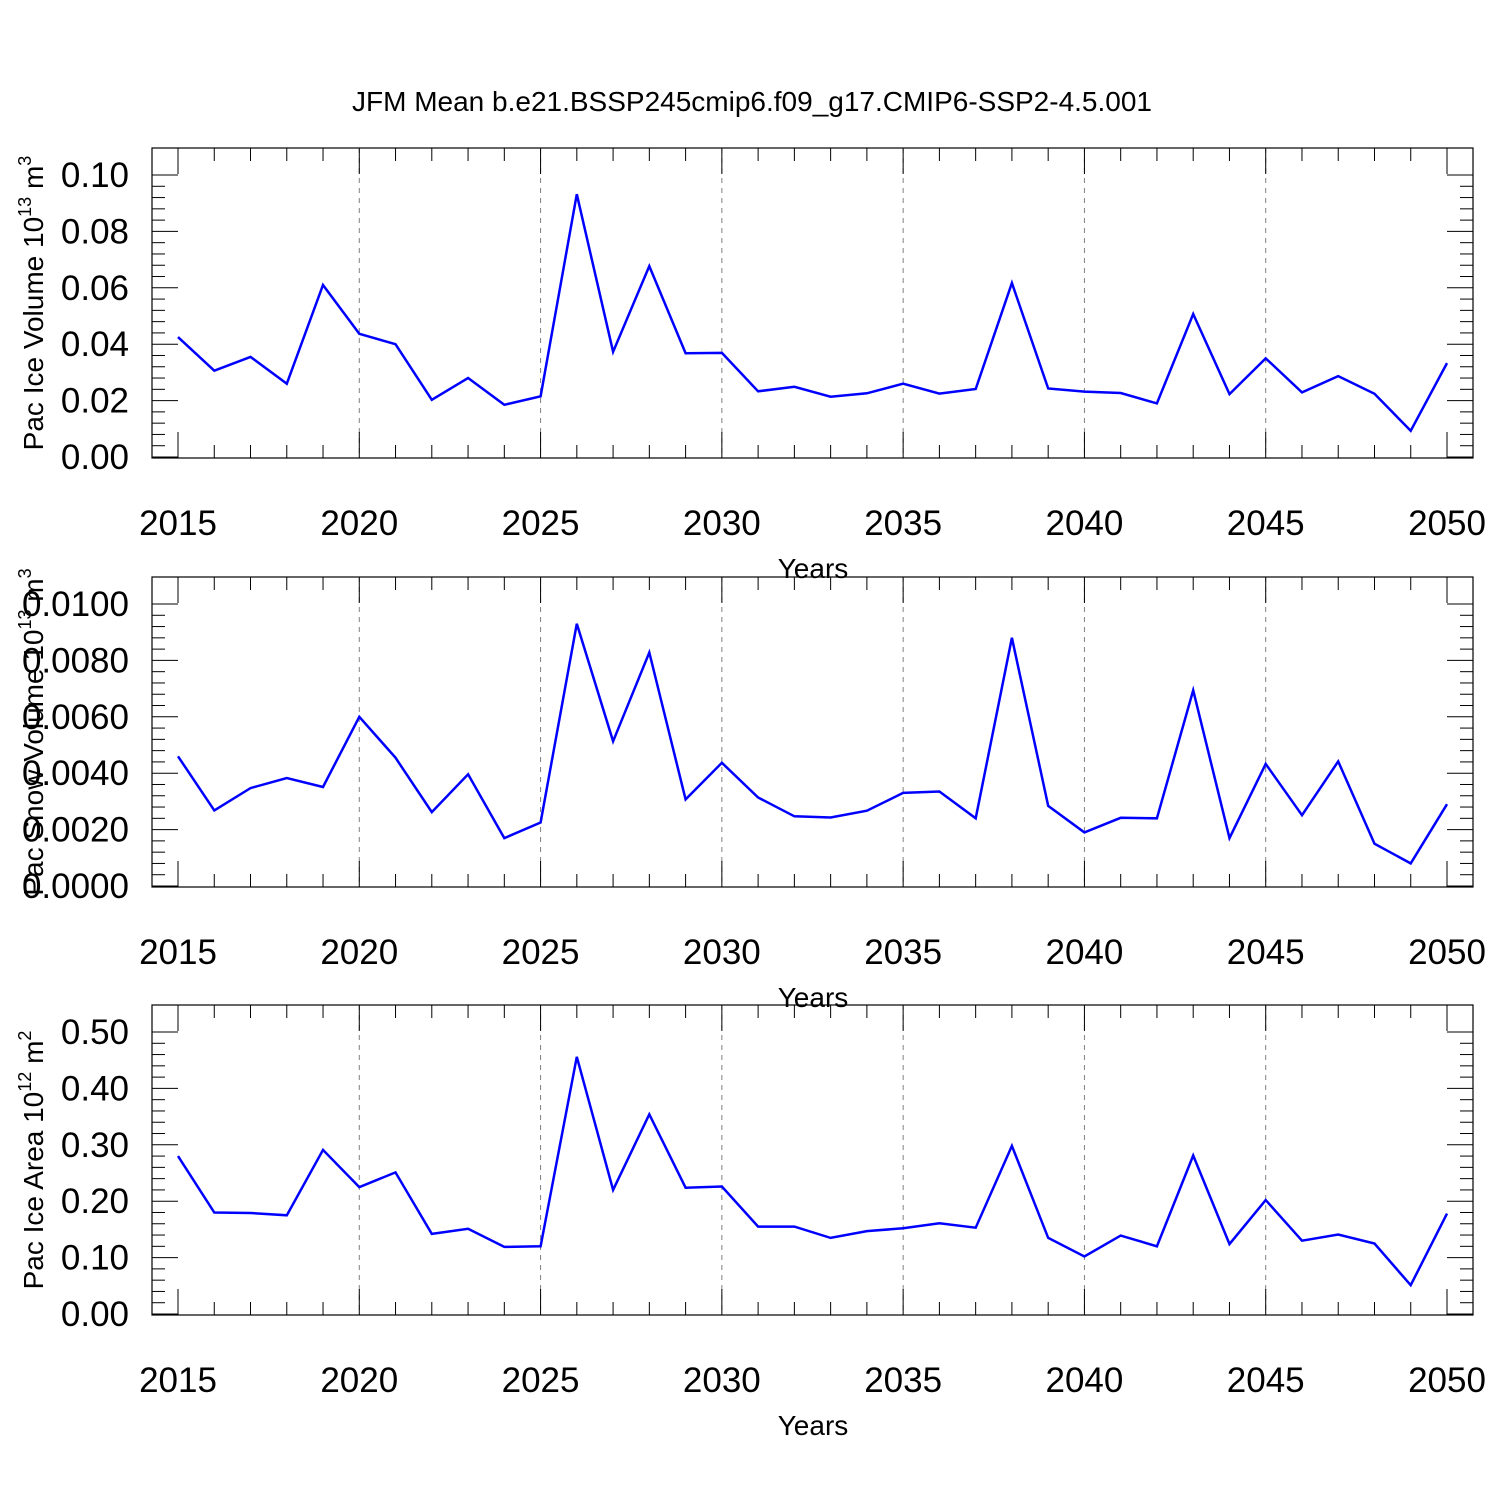 The image size is (1500, 1500). Describe the element at coordinates (33, 333) in the screenshot. I see `y-axis-label-part-1: Pac Ice Volume 10` at that location.